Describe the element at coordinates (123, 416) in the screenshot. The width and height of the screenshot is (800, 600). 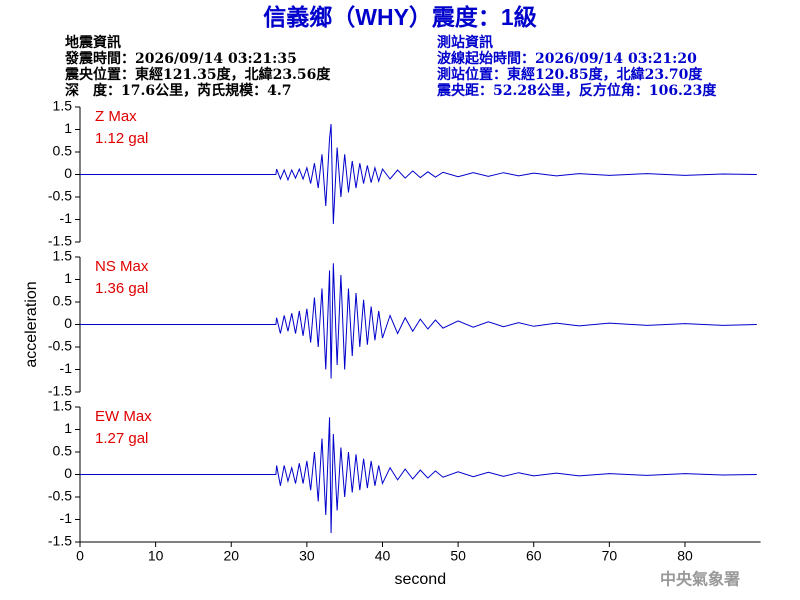
I see `annotation: EW Max` at that location.